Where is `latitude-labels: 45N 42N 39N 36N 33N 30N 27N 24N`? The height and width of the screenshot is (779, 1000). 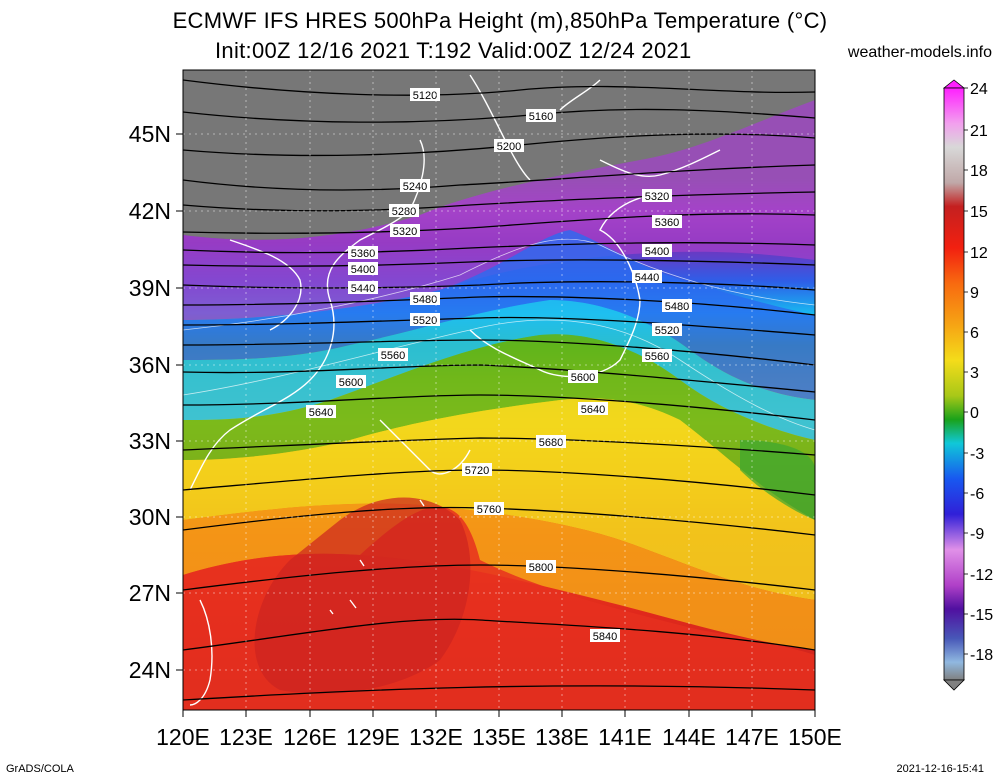 latitude-labels: 45N 42N 39N 36N 33N 30N 27N 24N is located at coordinates (150, 402).